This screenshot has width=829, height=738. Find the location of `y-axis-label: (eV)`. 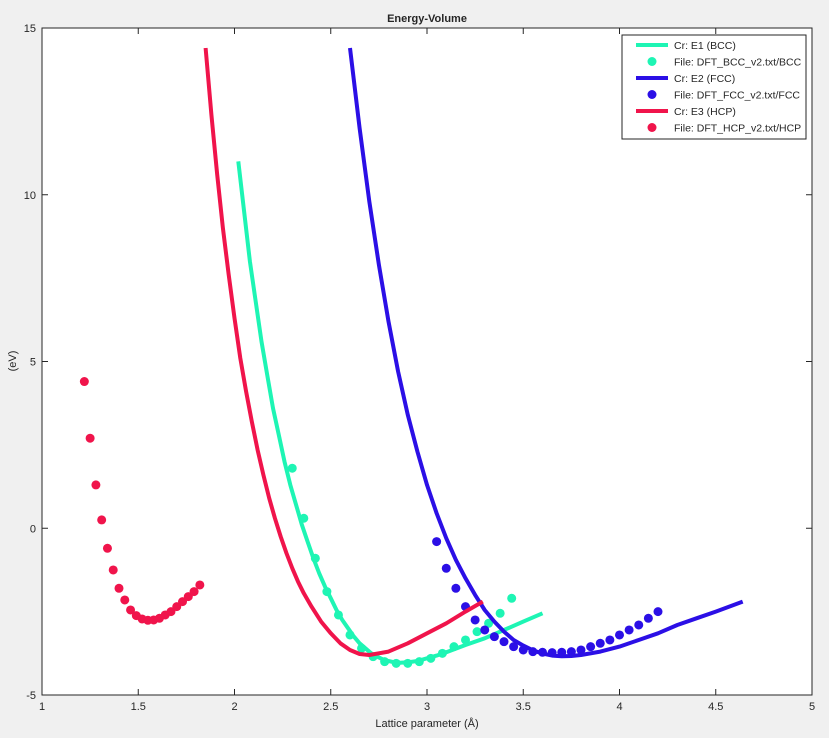

y-axis-label: (eV) is located at coordinates (13, 361).